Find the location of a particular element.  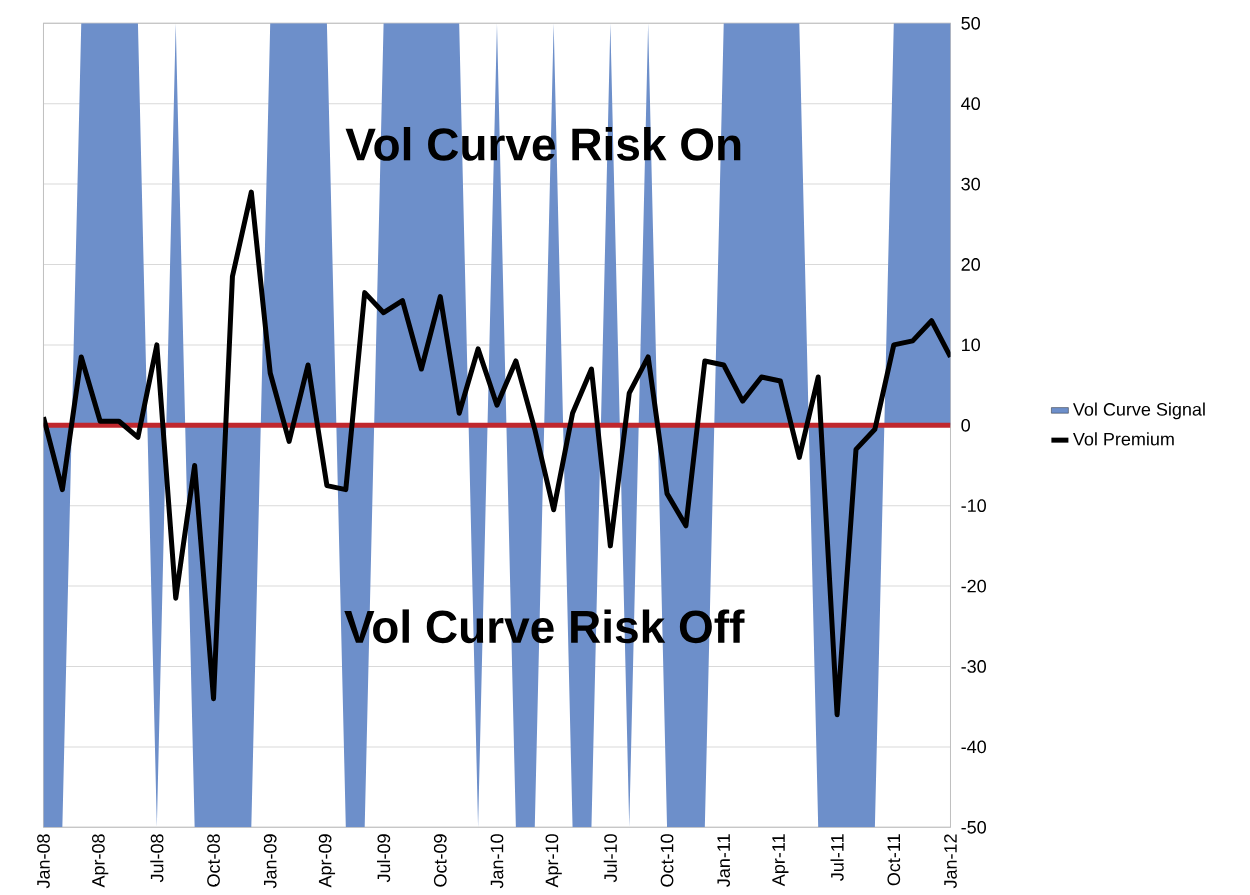

y-tick-label: -10 is located at coordinates (973, 506).